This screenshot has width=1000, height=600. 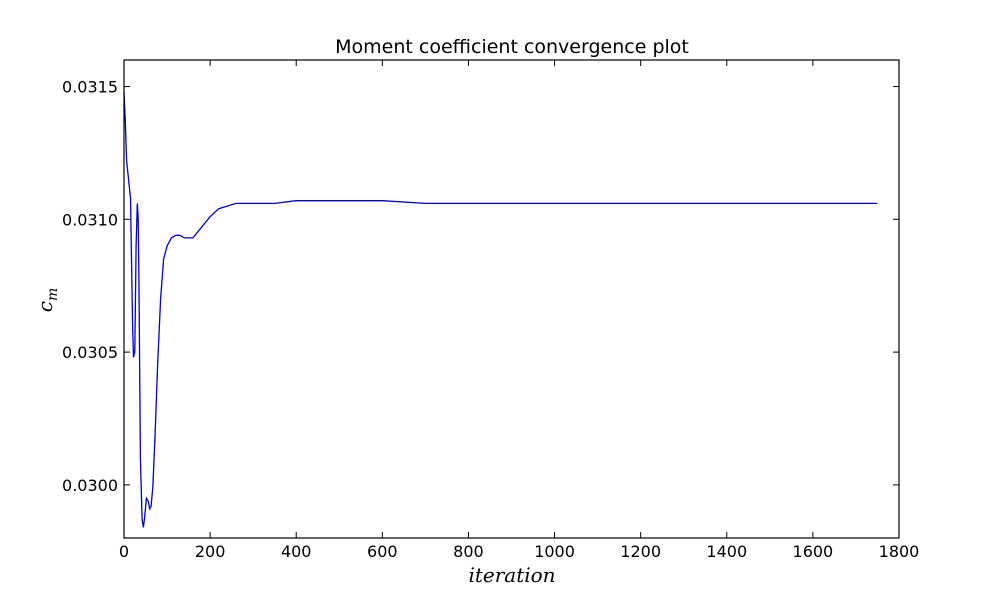 I want to click on y-axis-label: cm, so click(x=47, y=300).